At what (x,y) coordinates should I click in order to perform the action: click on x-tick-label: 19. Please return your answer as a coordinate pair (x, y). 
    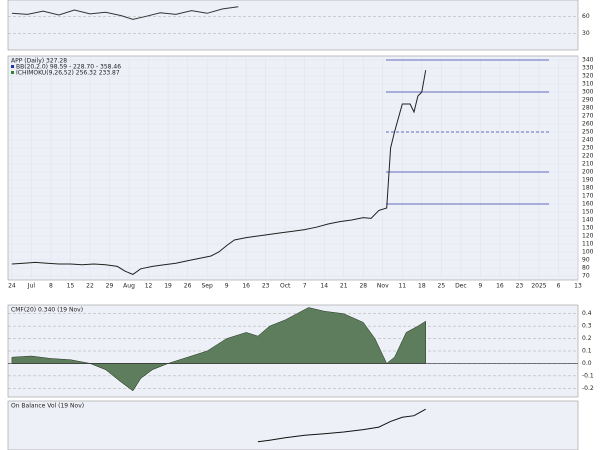
    Looking at the image, I should click on (168, 286).